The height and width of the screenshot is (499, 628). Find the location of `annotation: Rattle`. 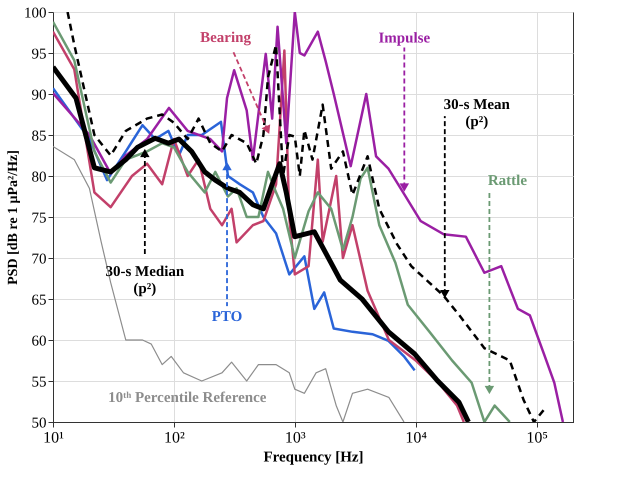

annotation: Rattle is located at coordinates (508, 181).